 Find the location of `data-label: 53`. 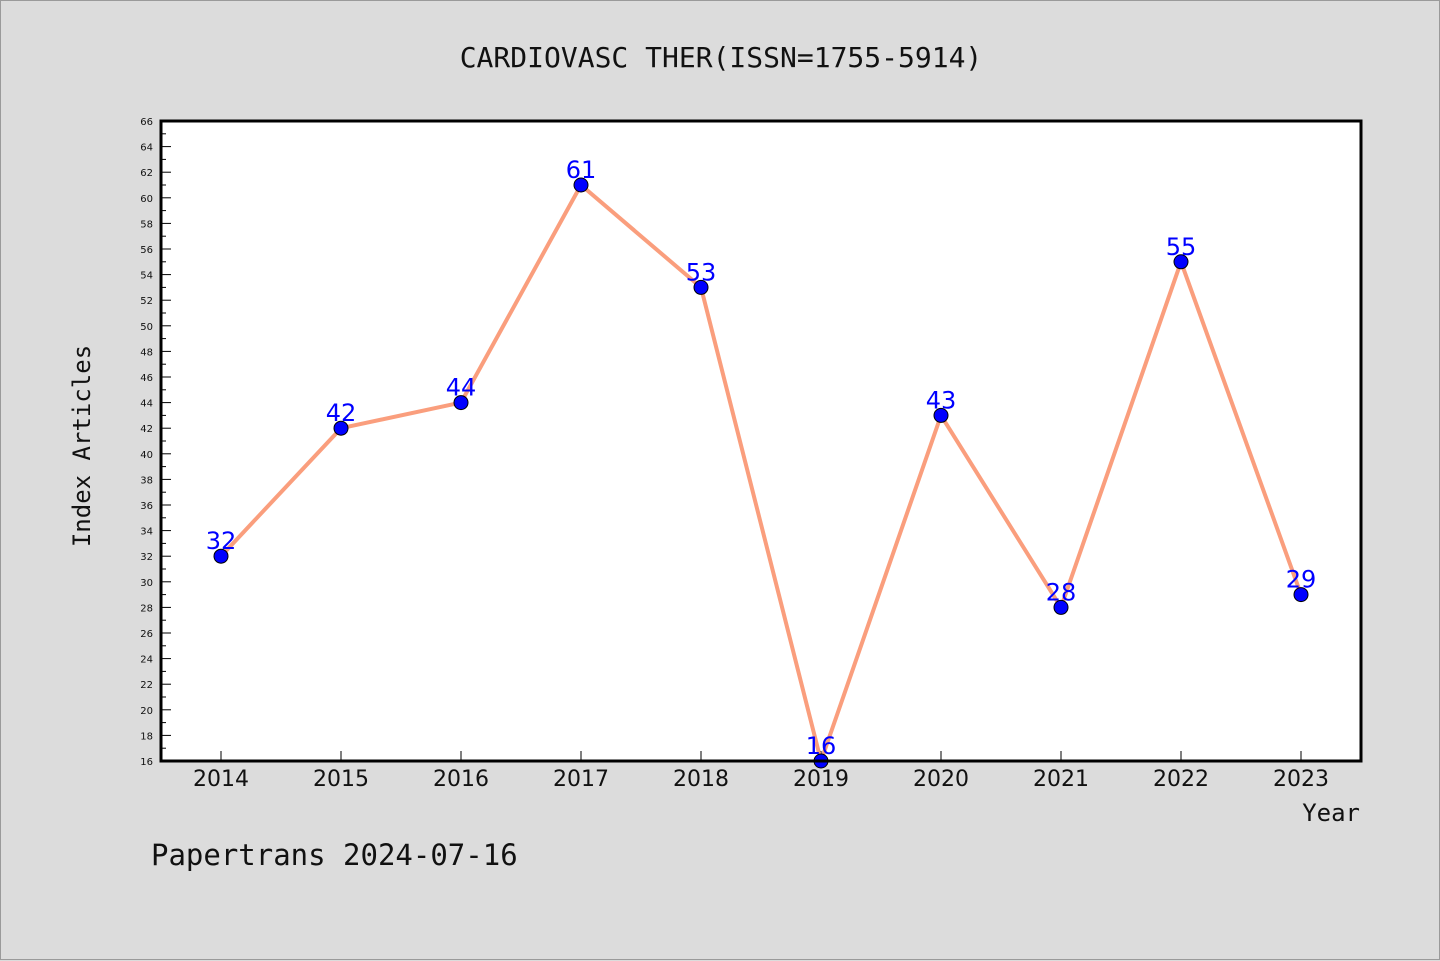

data-label: 53 is located at coordinates (701, 272).